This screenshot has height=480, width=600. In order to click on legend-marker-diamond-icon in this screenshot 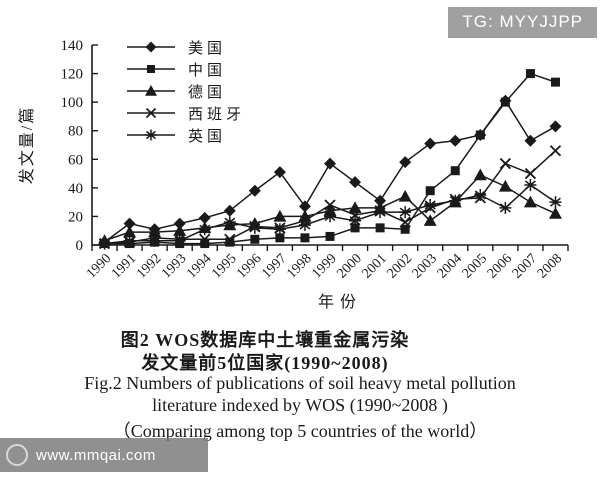, I will do `click(151, 47)`.